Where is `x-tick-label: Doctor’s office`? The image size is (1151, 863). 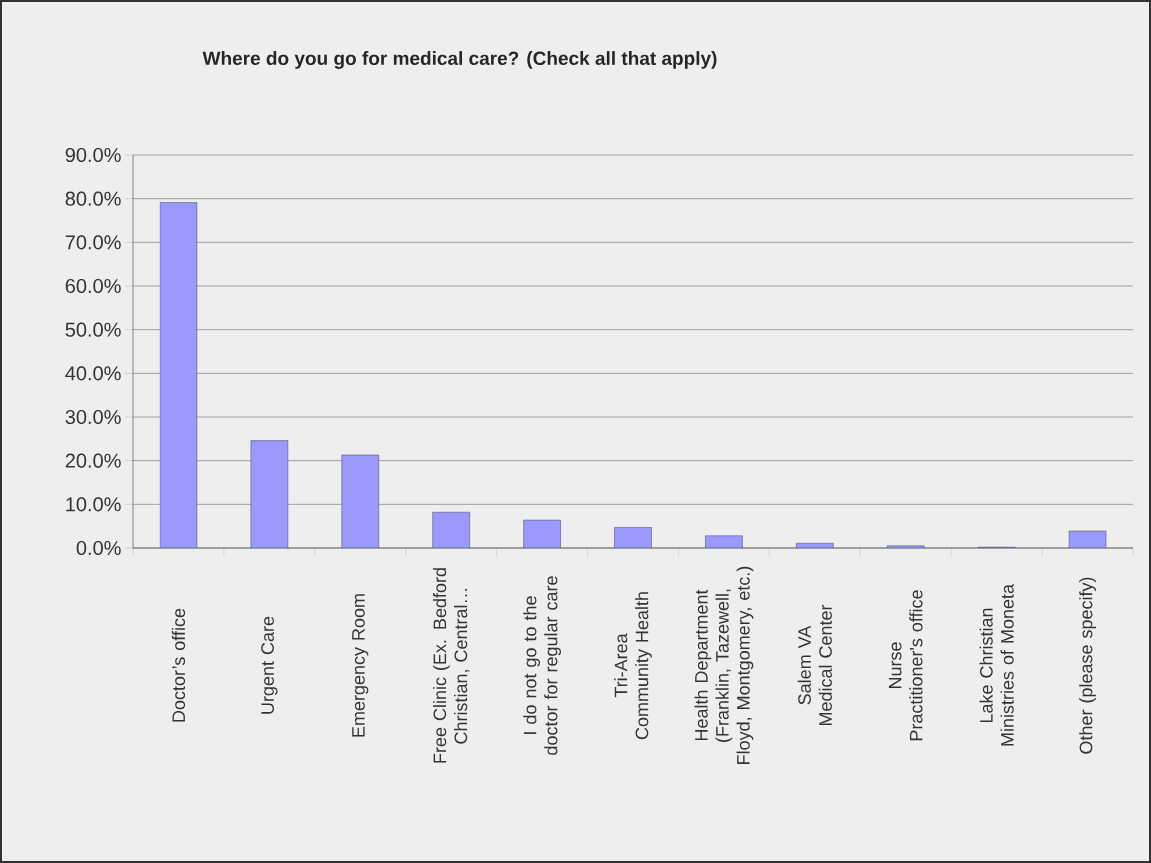
x-tick-label: Doctor’s office is located at coordinates (178, 665).